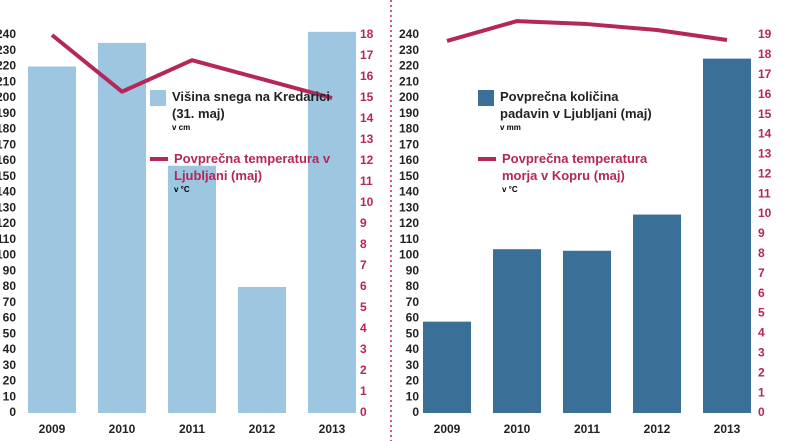 The height and width of the screenshot is (441, 786). I want to click on y2-tick-label: 8, so click(363, 244).